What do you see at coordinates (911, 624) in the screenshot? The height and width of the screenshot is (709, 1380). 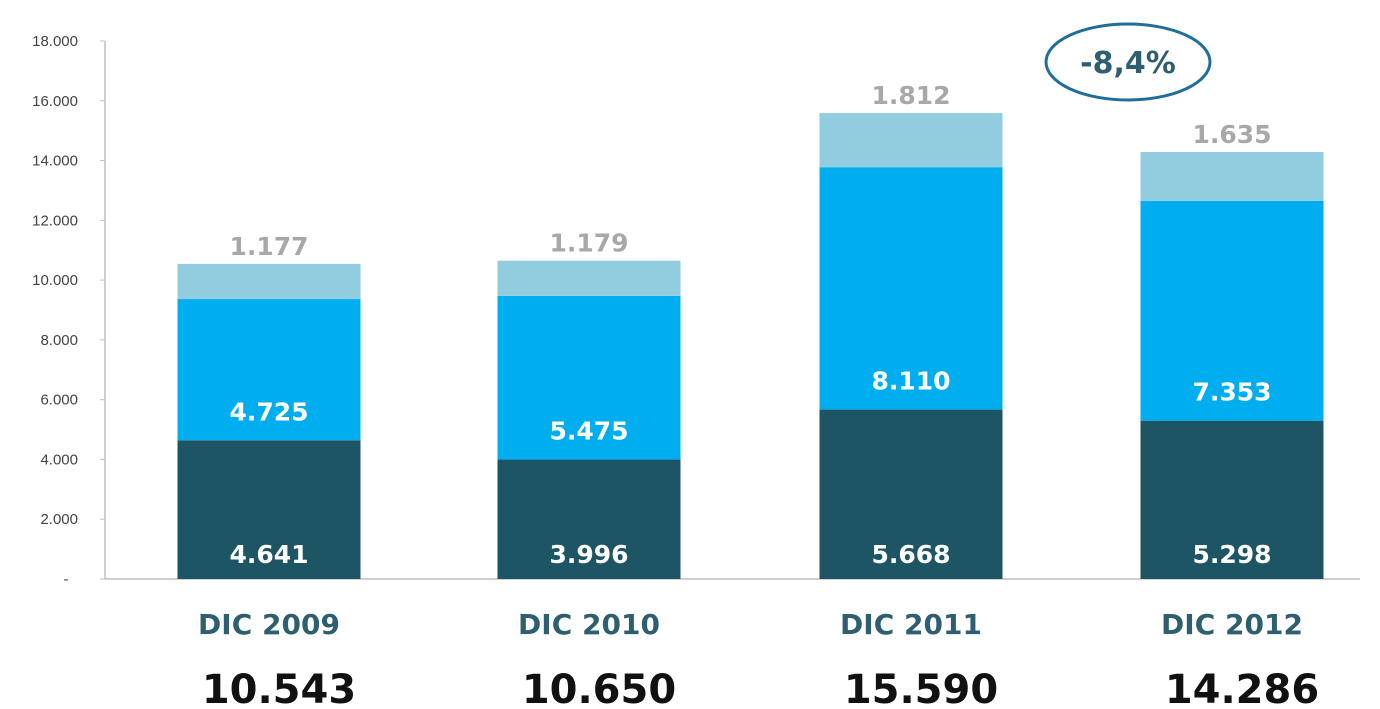 I see `x-category-label: DIC 2011` at bounding box center [911, 624].